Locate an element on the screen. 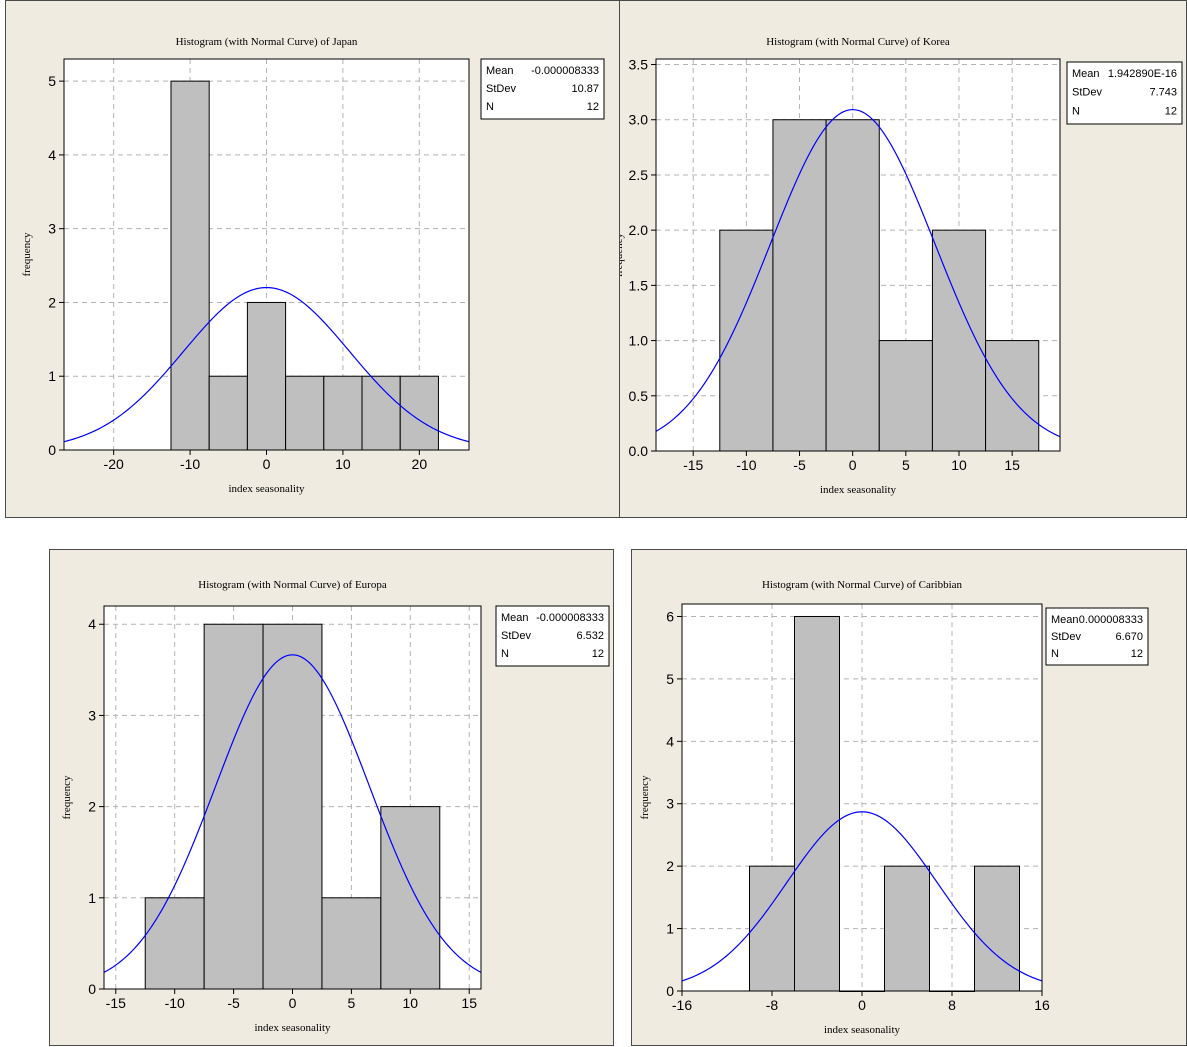 The width and height of the screenshot is (1187, 1047). stats-value: 10.87 is located at coordinates (585, 89).